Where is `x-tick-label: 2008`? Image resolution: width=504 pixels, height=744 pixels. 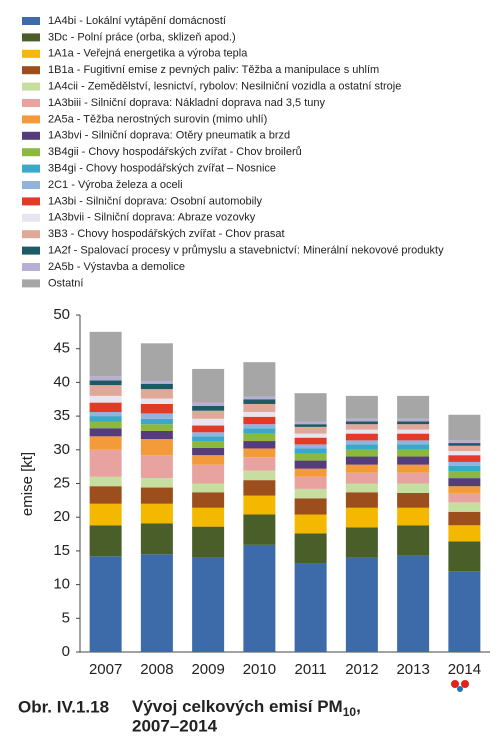
x-tick-label: 2008 is located at coordinates (156, 669).